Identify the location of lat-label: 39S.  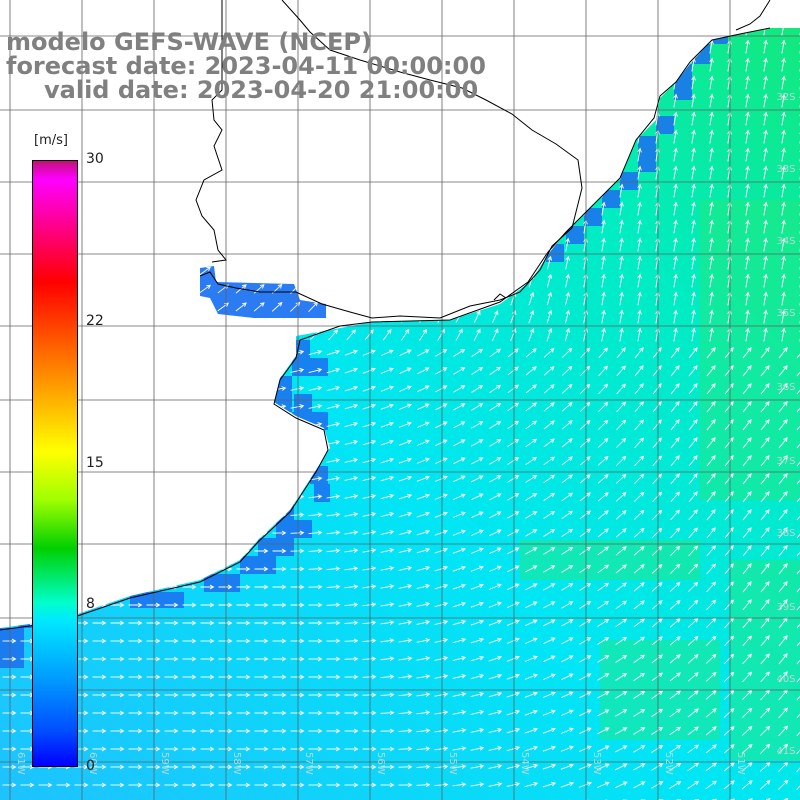
(785, 607).